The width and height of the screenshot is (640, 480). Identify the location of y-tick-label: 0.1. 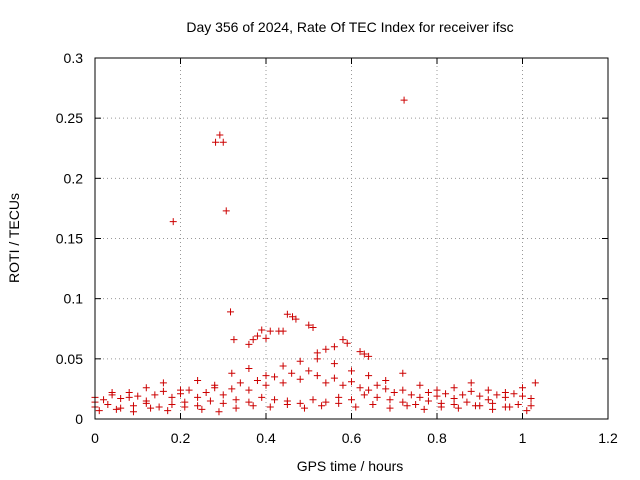
(74, 299).